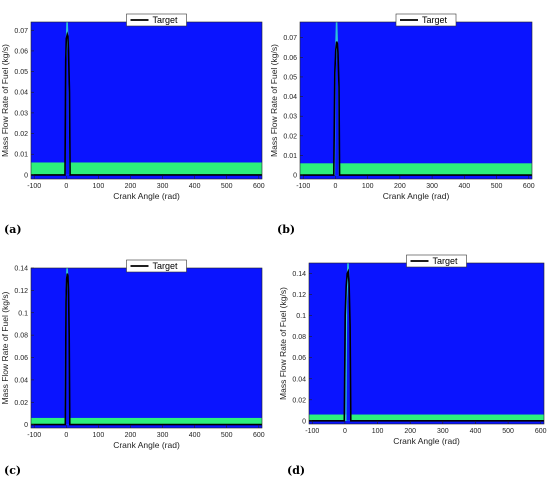 The image size is (550, 480). Describe the element at coordinates (13, 229) in the screenshot. I see `panel-label: (a)` at that location.